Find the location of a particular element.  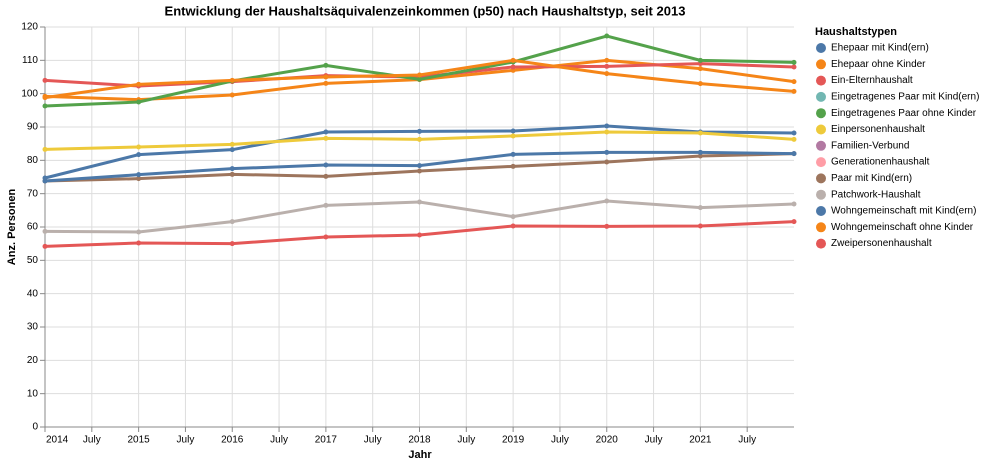

legend-label: Generationenhaushalt is located at coordinates (880, 162).